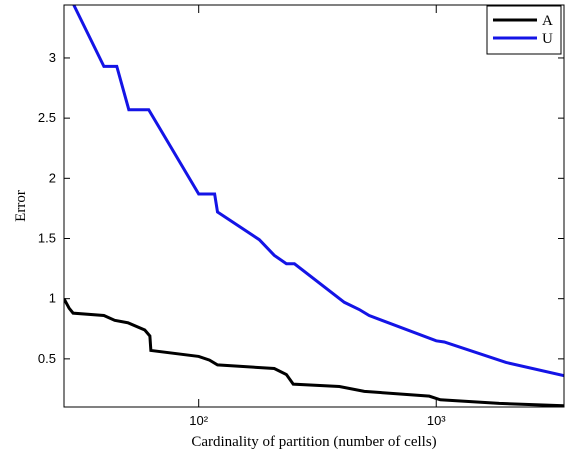  What do you see at coordinates (547, 39) in the screenshot?
I see `legend-label: U` at bounding box center [547, 39].